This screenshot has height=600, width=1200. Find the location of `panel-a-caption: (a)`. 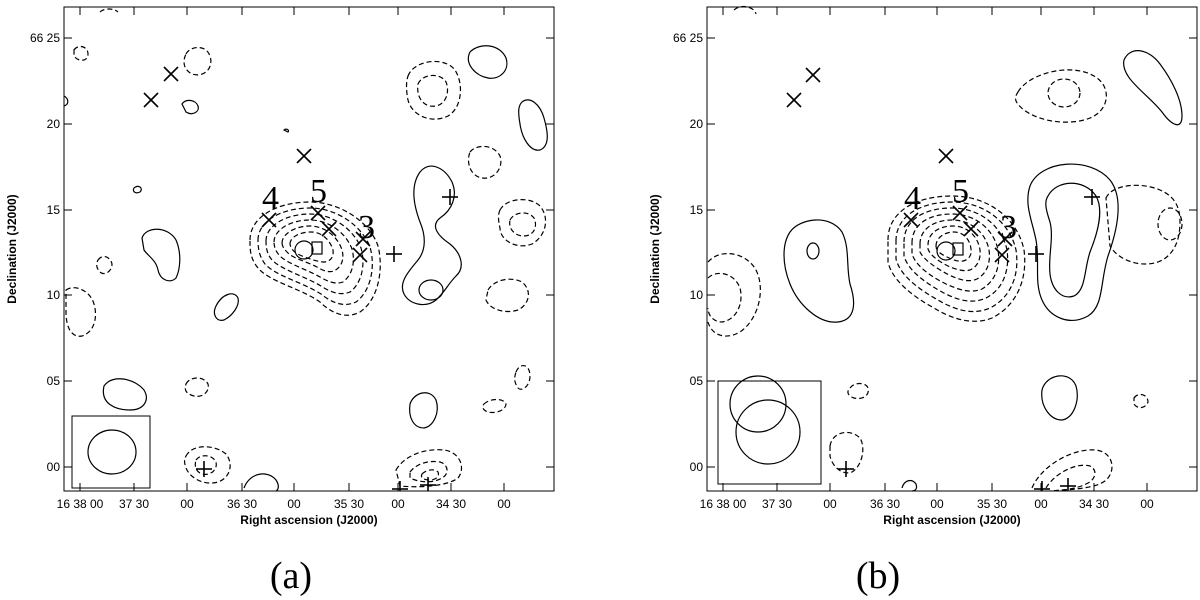

panel-a-caption: (a) is located at coordinates (291, 576).